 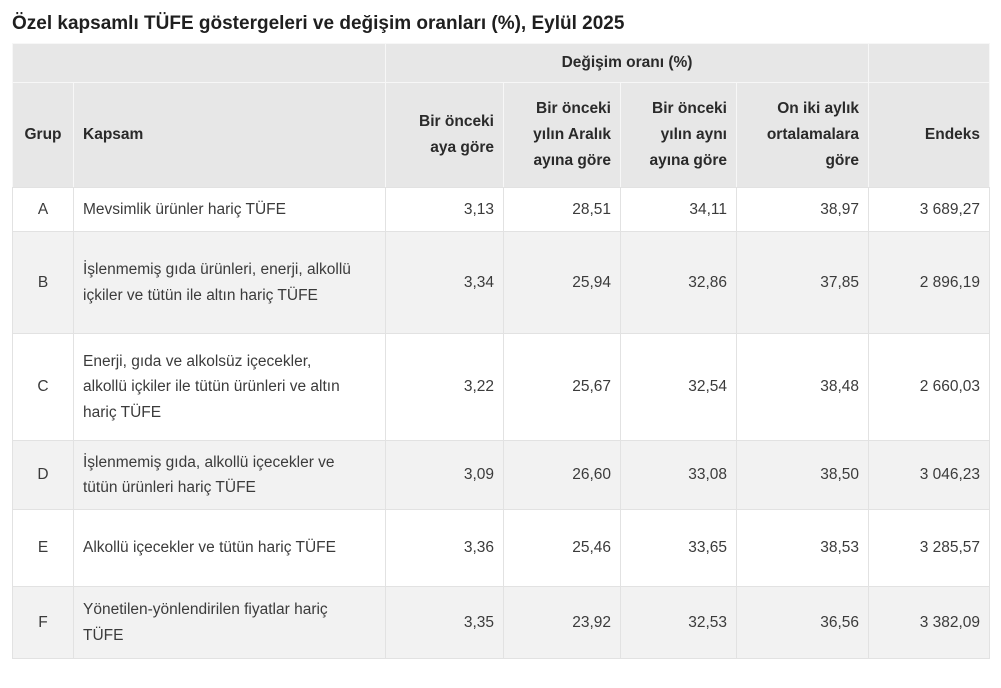 What do you see at coordinates (929, 135) in the screenshot?
I see `column-header-endeks: Endeks` at bounding box center [929, 135].